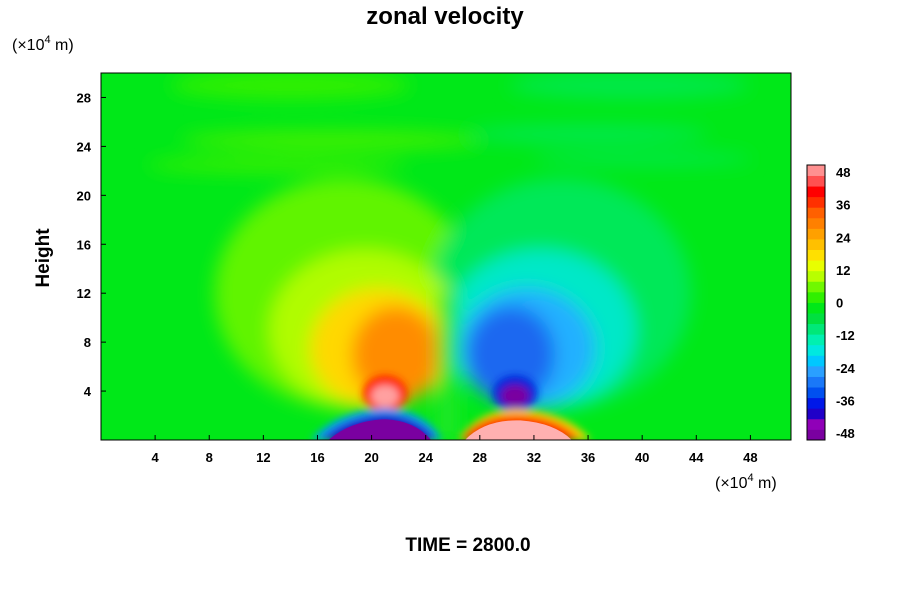  I want to click on colorbar-tick-label: -36, so click(845, 400).